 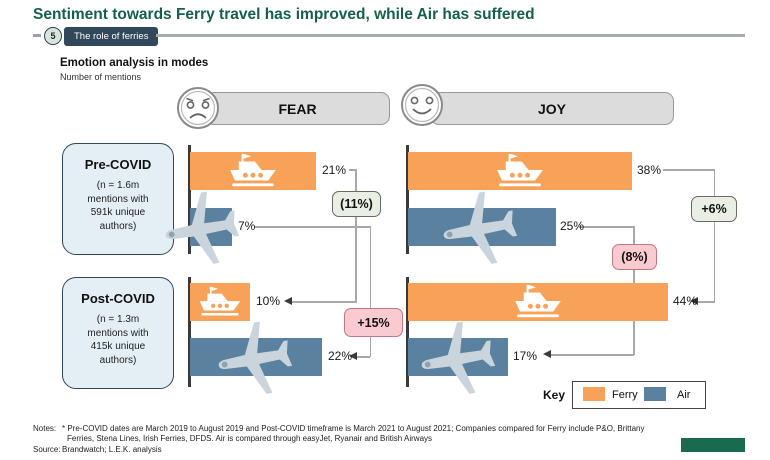 I want to click on pre-covid-detail: (n = 1.6m, so click(x=118, y=185).